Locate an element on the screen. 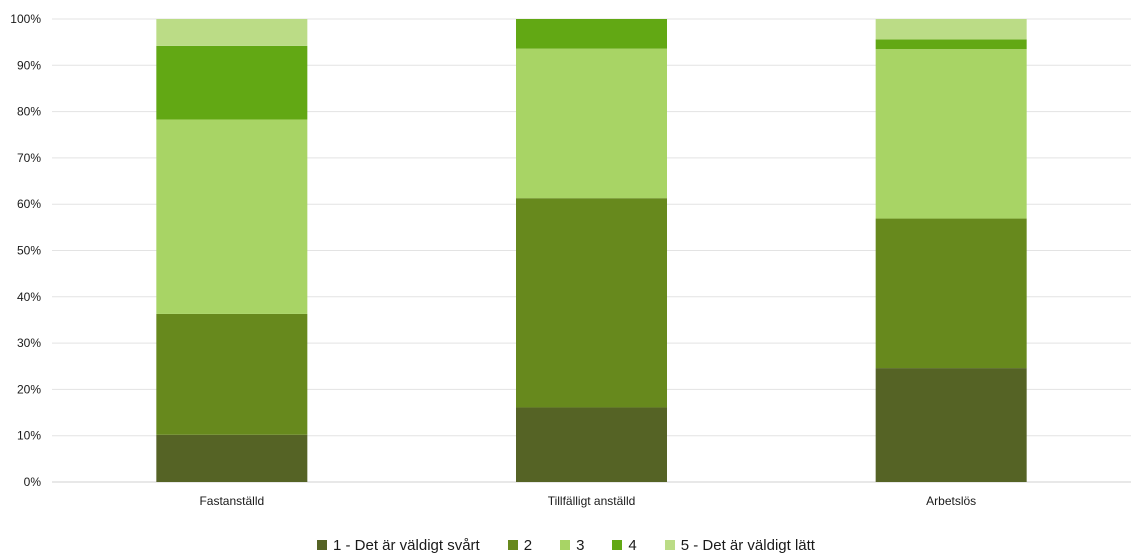 Image resolution: width=1132 pixels, height=554 pixels. legend-item: 5 - Det är väldigt lätt is located at coordinates (739, 545).